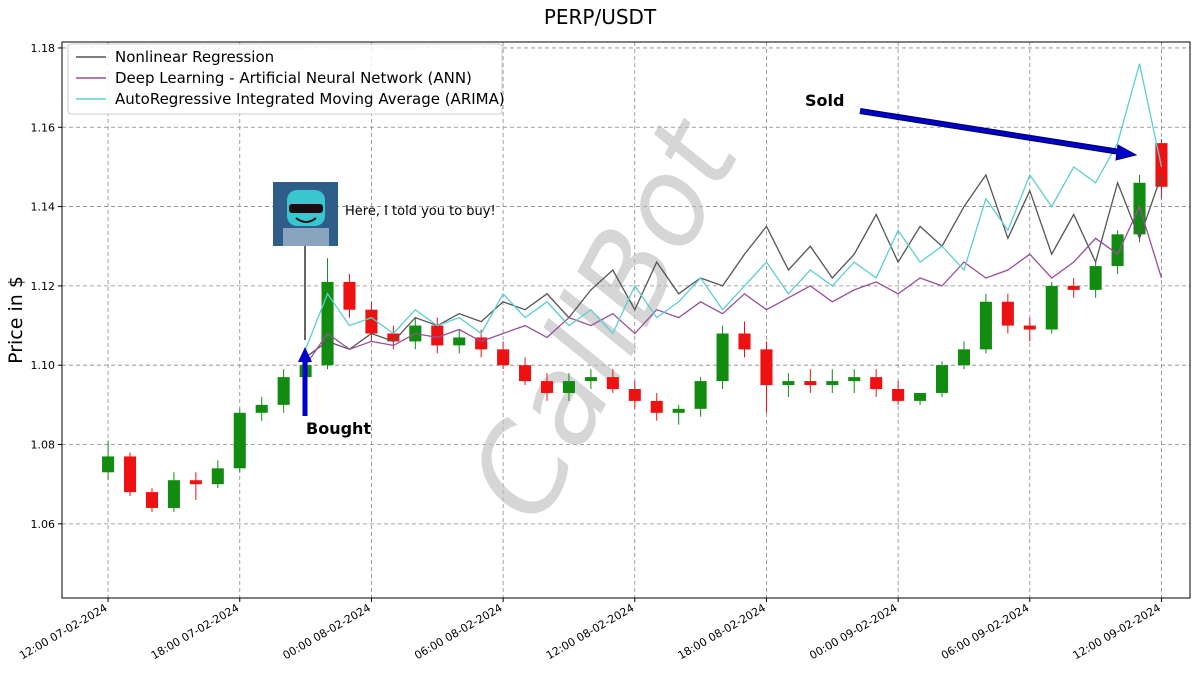 The width and height of the screenshot is (1200, 673). Describe the element at coordinates (306, 237) in the screenshot. I see `avatar-body` at that location.